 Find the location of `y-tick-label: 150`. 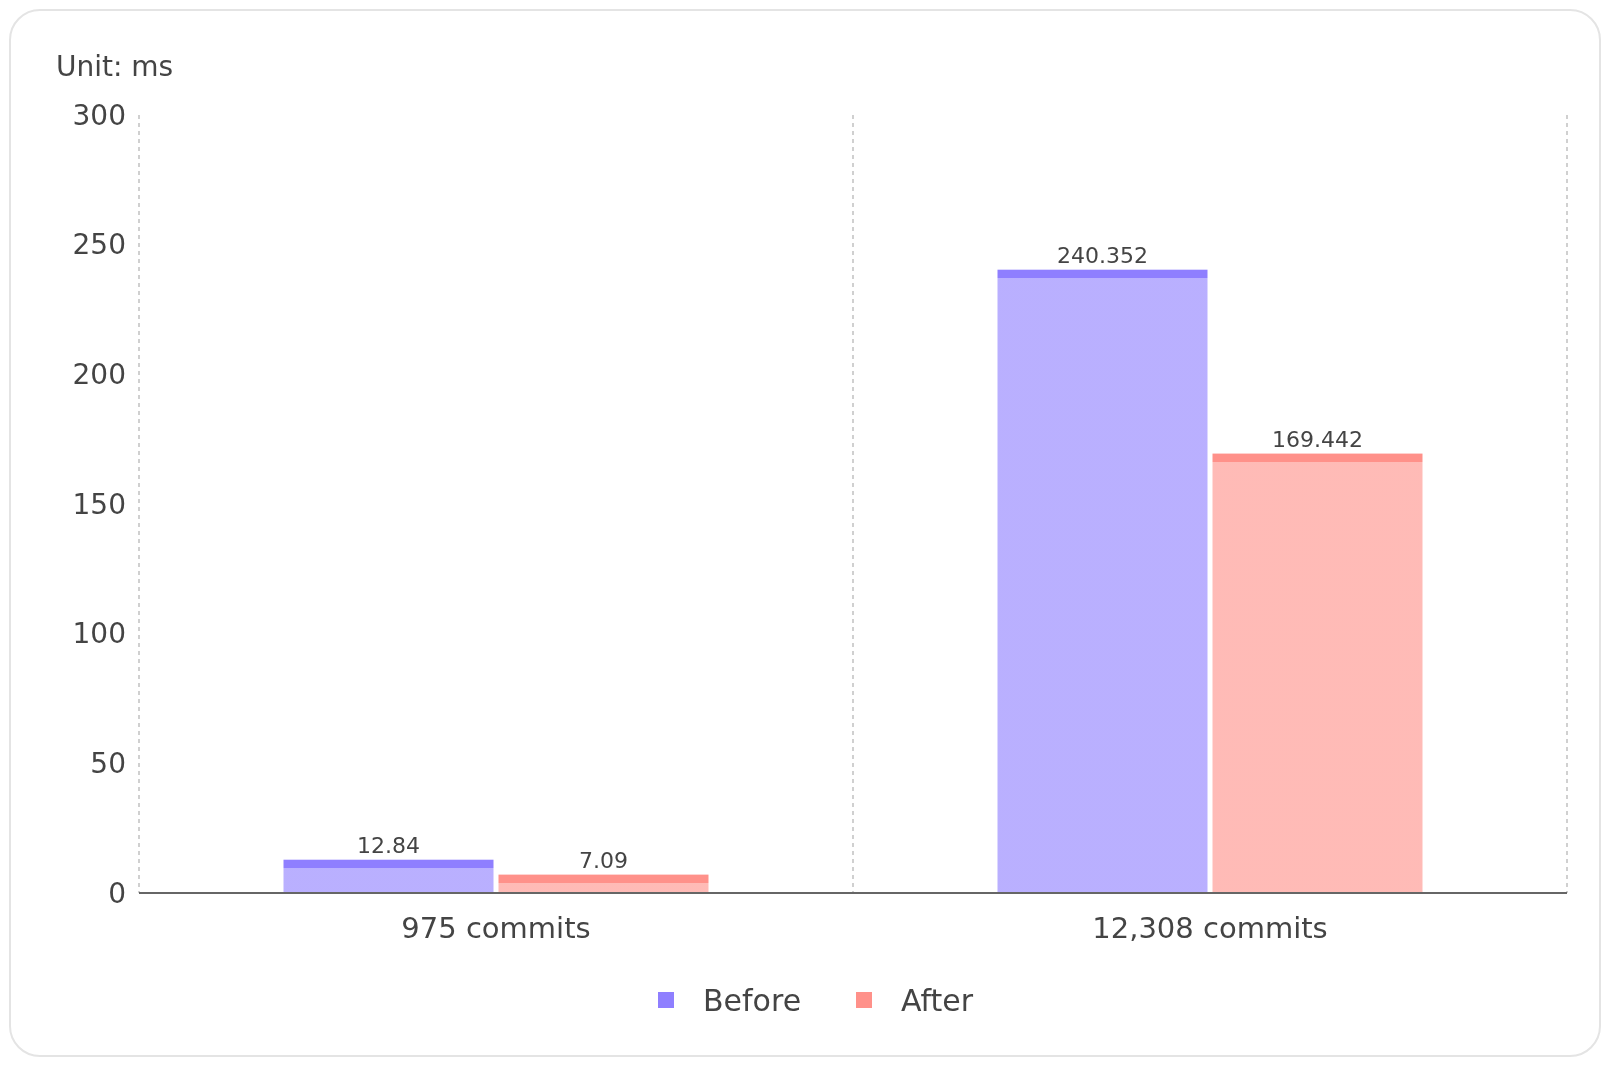

y-tick-label: 150 is located at coordinates (99, 504).